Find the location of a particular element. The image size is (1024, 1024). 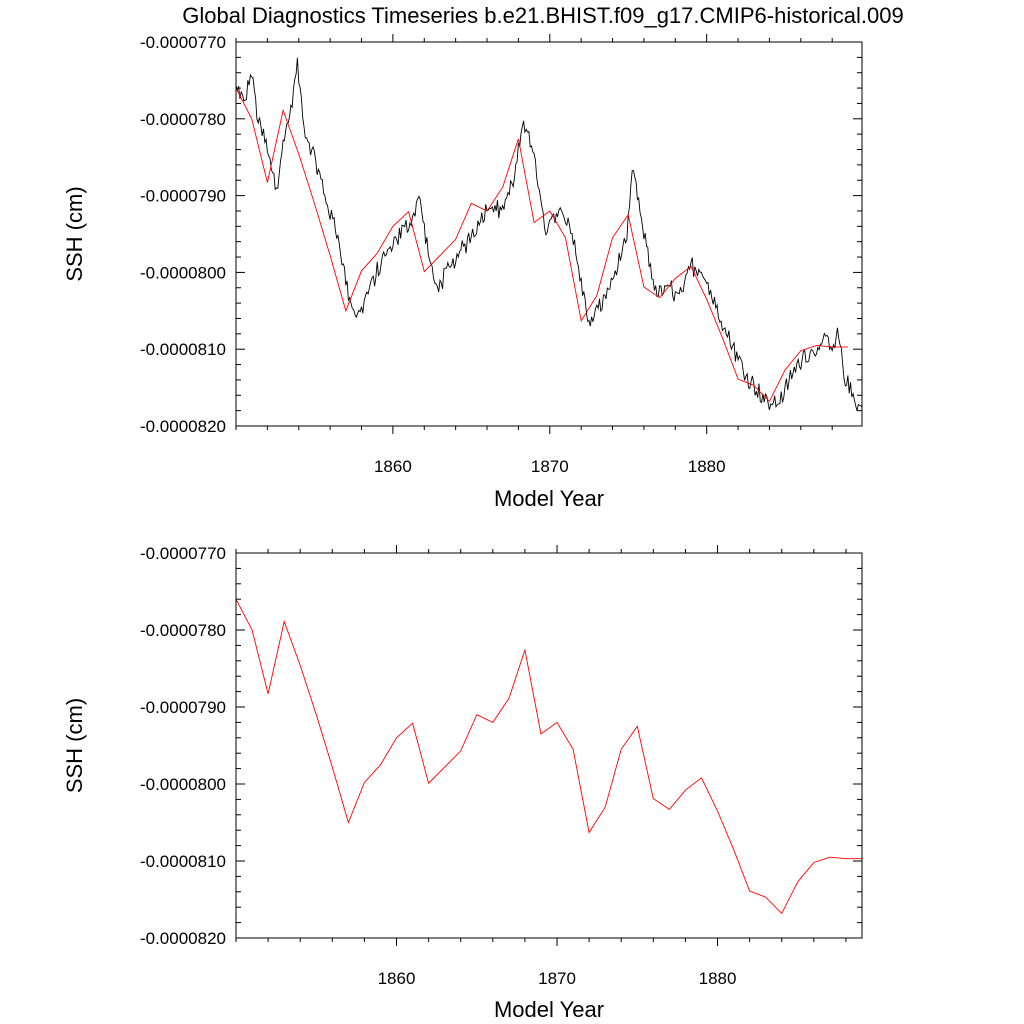

top-x-axis-label: Model Year is located at coordinates (549, 498).